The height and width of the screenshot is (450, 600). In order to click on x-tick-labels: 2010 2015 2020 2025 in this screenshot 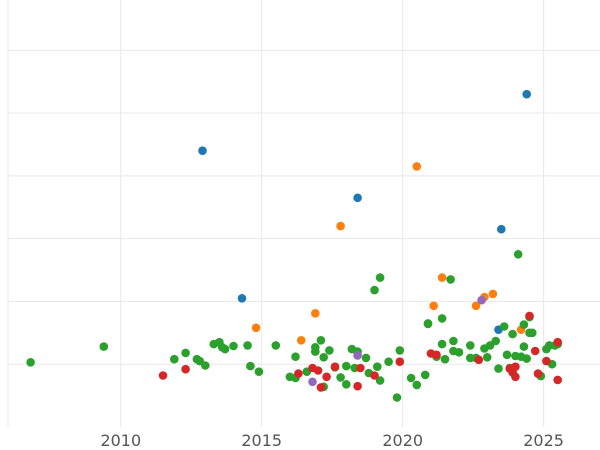, I will do `click(332, 440)`.